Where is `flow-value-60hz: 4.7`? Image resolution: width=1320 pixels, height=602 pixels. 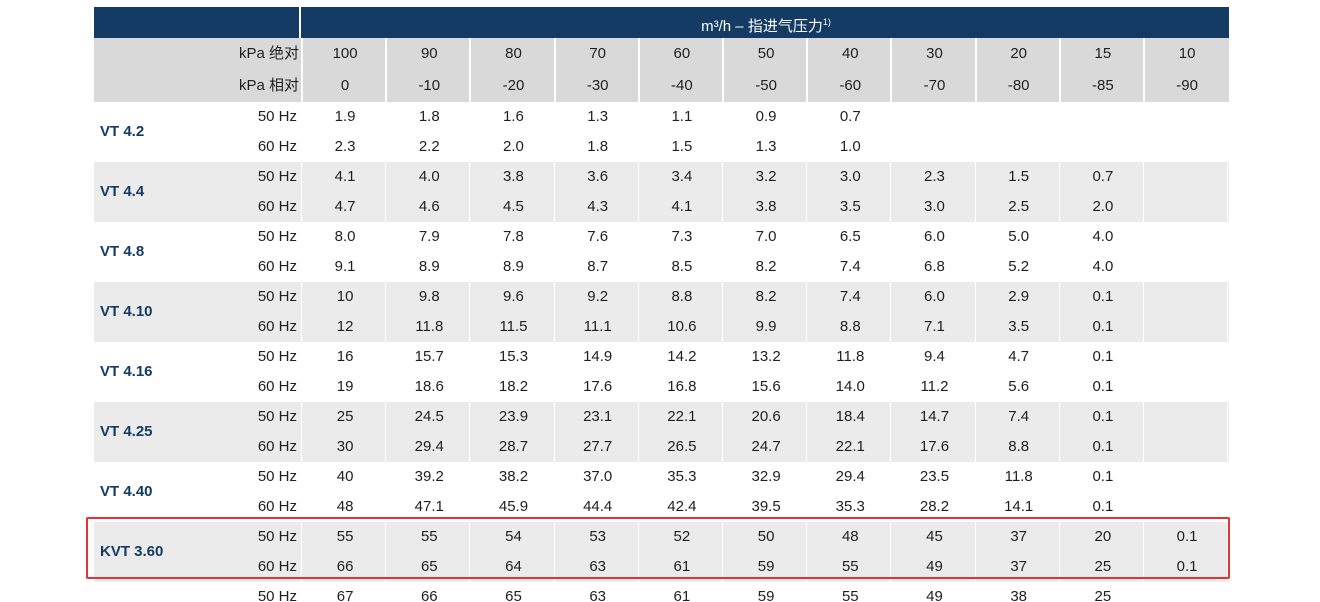
flow-value-60hz: 4.7 is located at coordinates (345, 206).